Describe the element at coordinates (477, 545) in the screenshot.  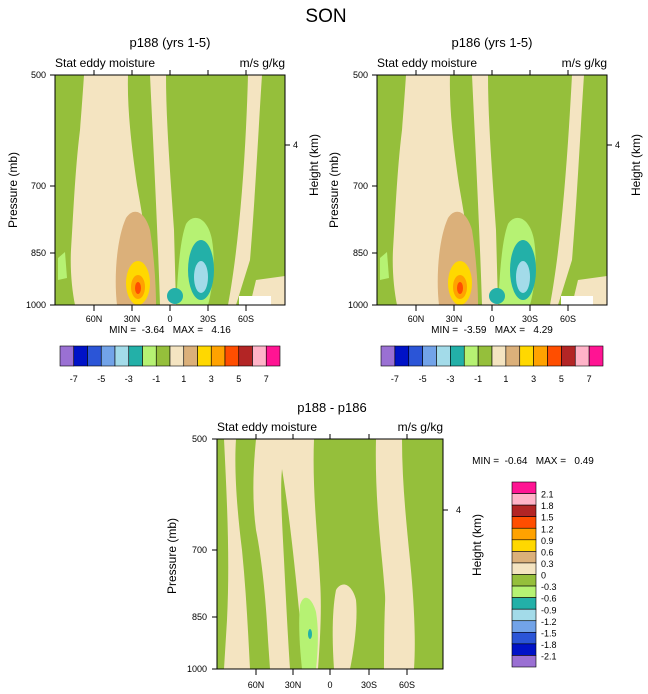
I see `diff-ylabel-right: Height (km)` at that location.